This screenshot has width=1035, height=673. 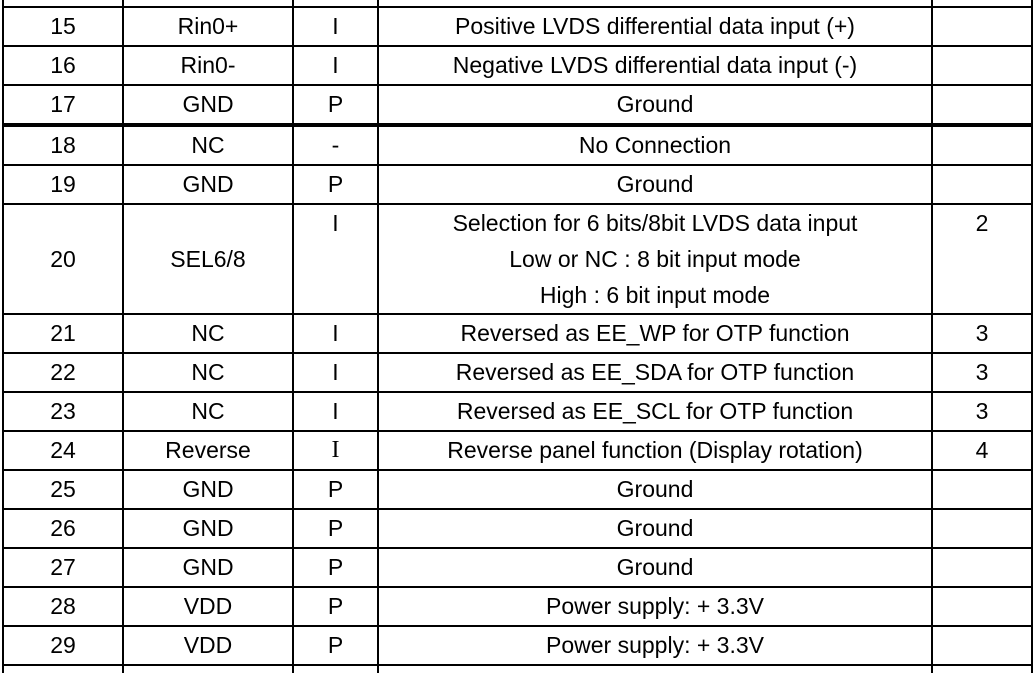 I want to click on table-row: 28 VDD P Power supply: + 3.3V, so click(x=517, y=606).